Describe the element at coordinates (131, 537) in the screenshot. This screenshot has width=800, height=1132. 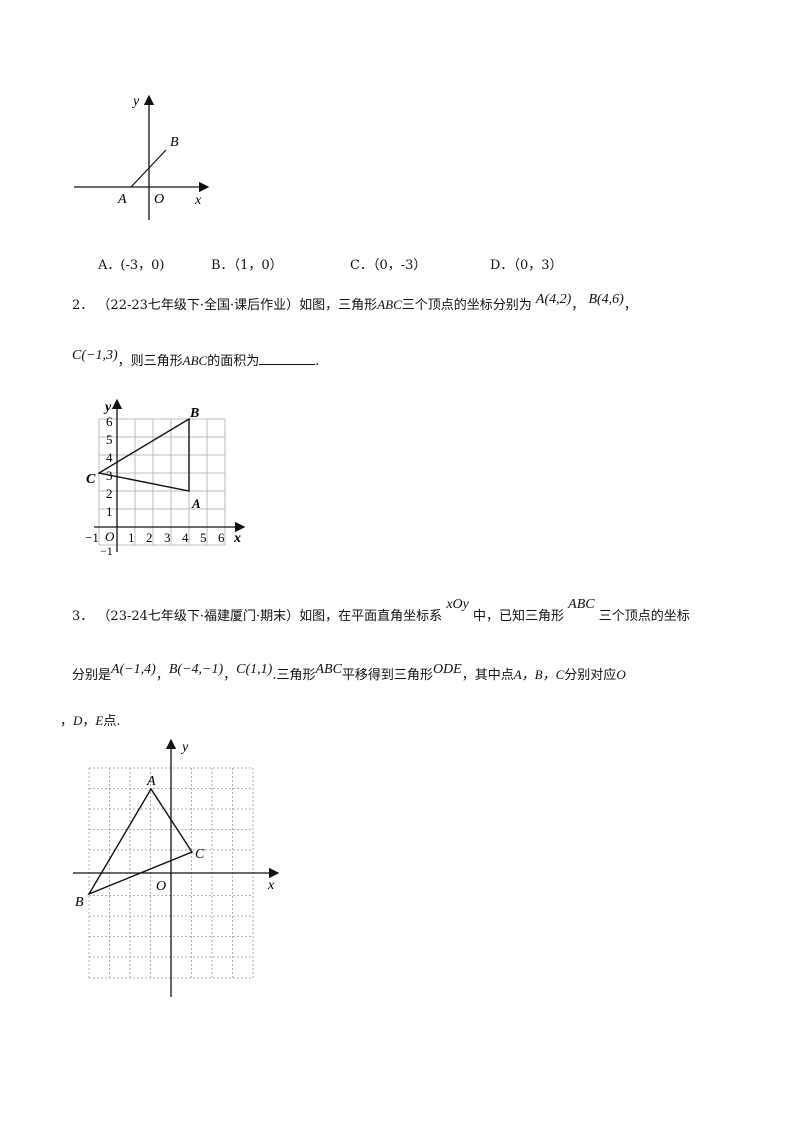
I see `q2-x-tick: 1` at that location.